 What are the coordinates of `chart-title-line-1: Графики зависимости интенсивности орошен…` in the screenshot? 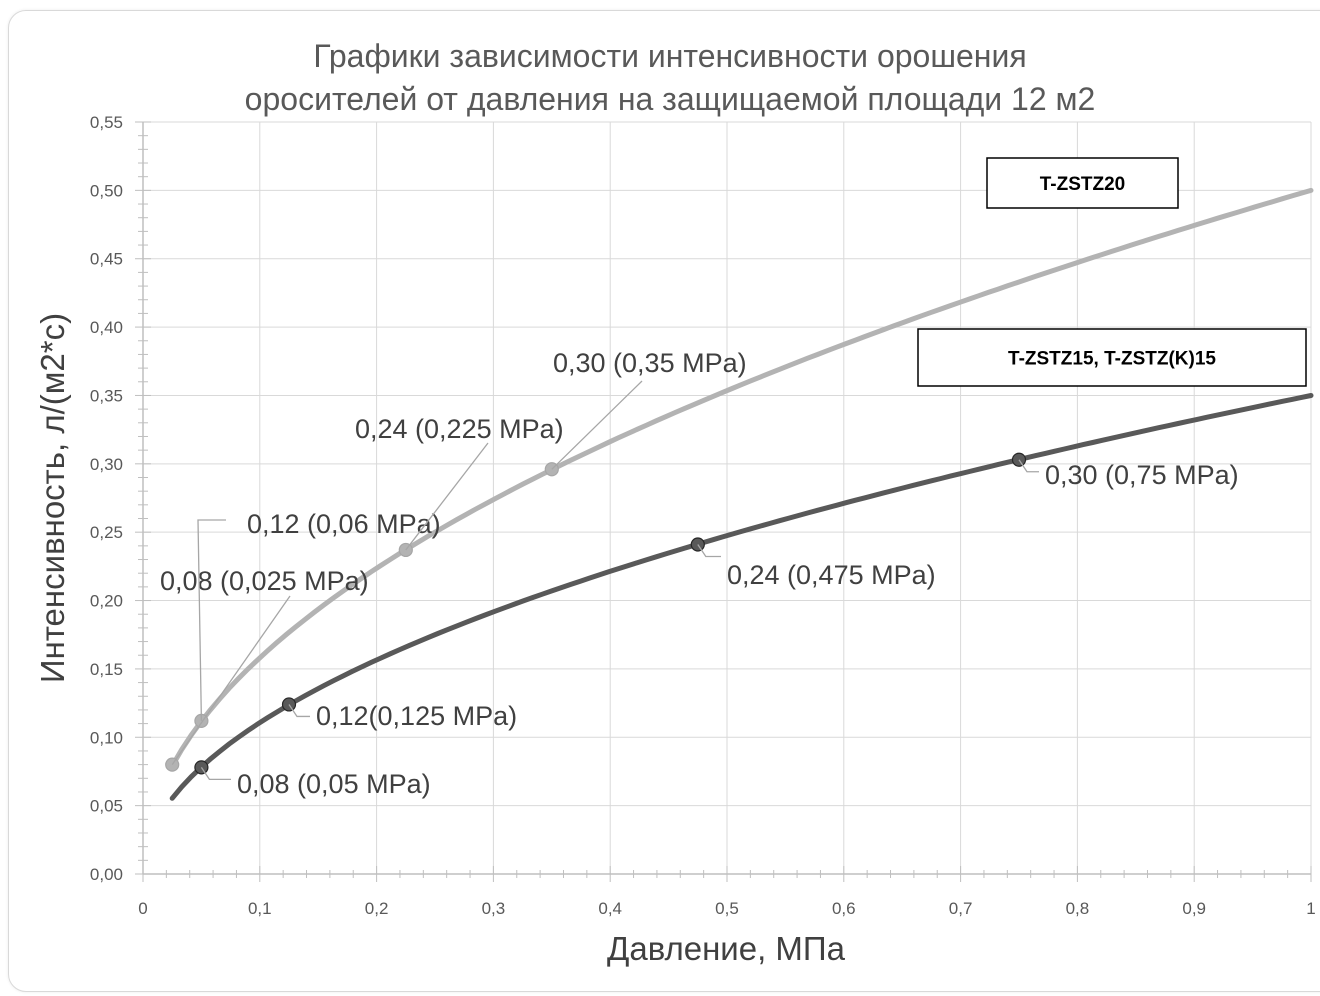 It's located at (669, 56).